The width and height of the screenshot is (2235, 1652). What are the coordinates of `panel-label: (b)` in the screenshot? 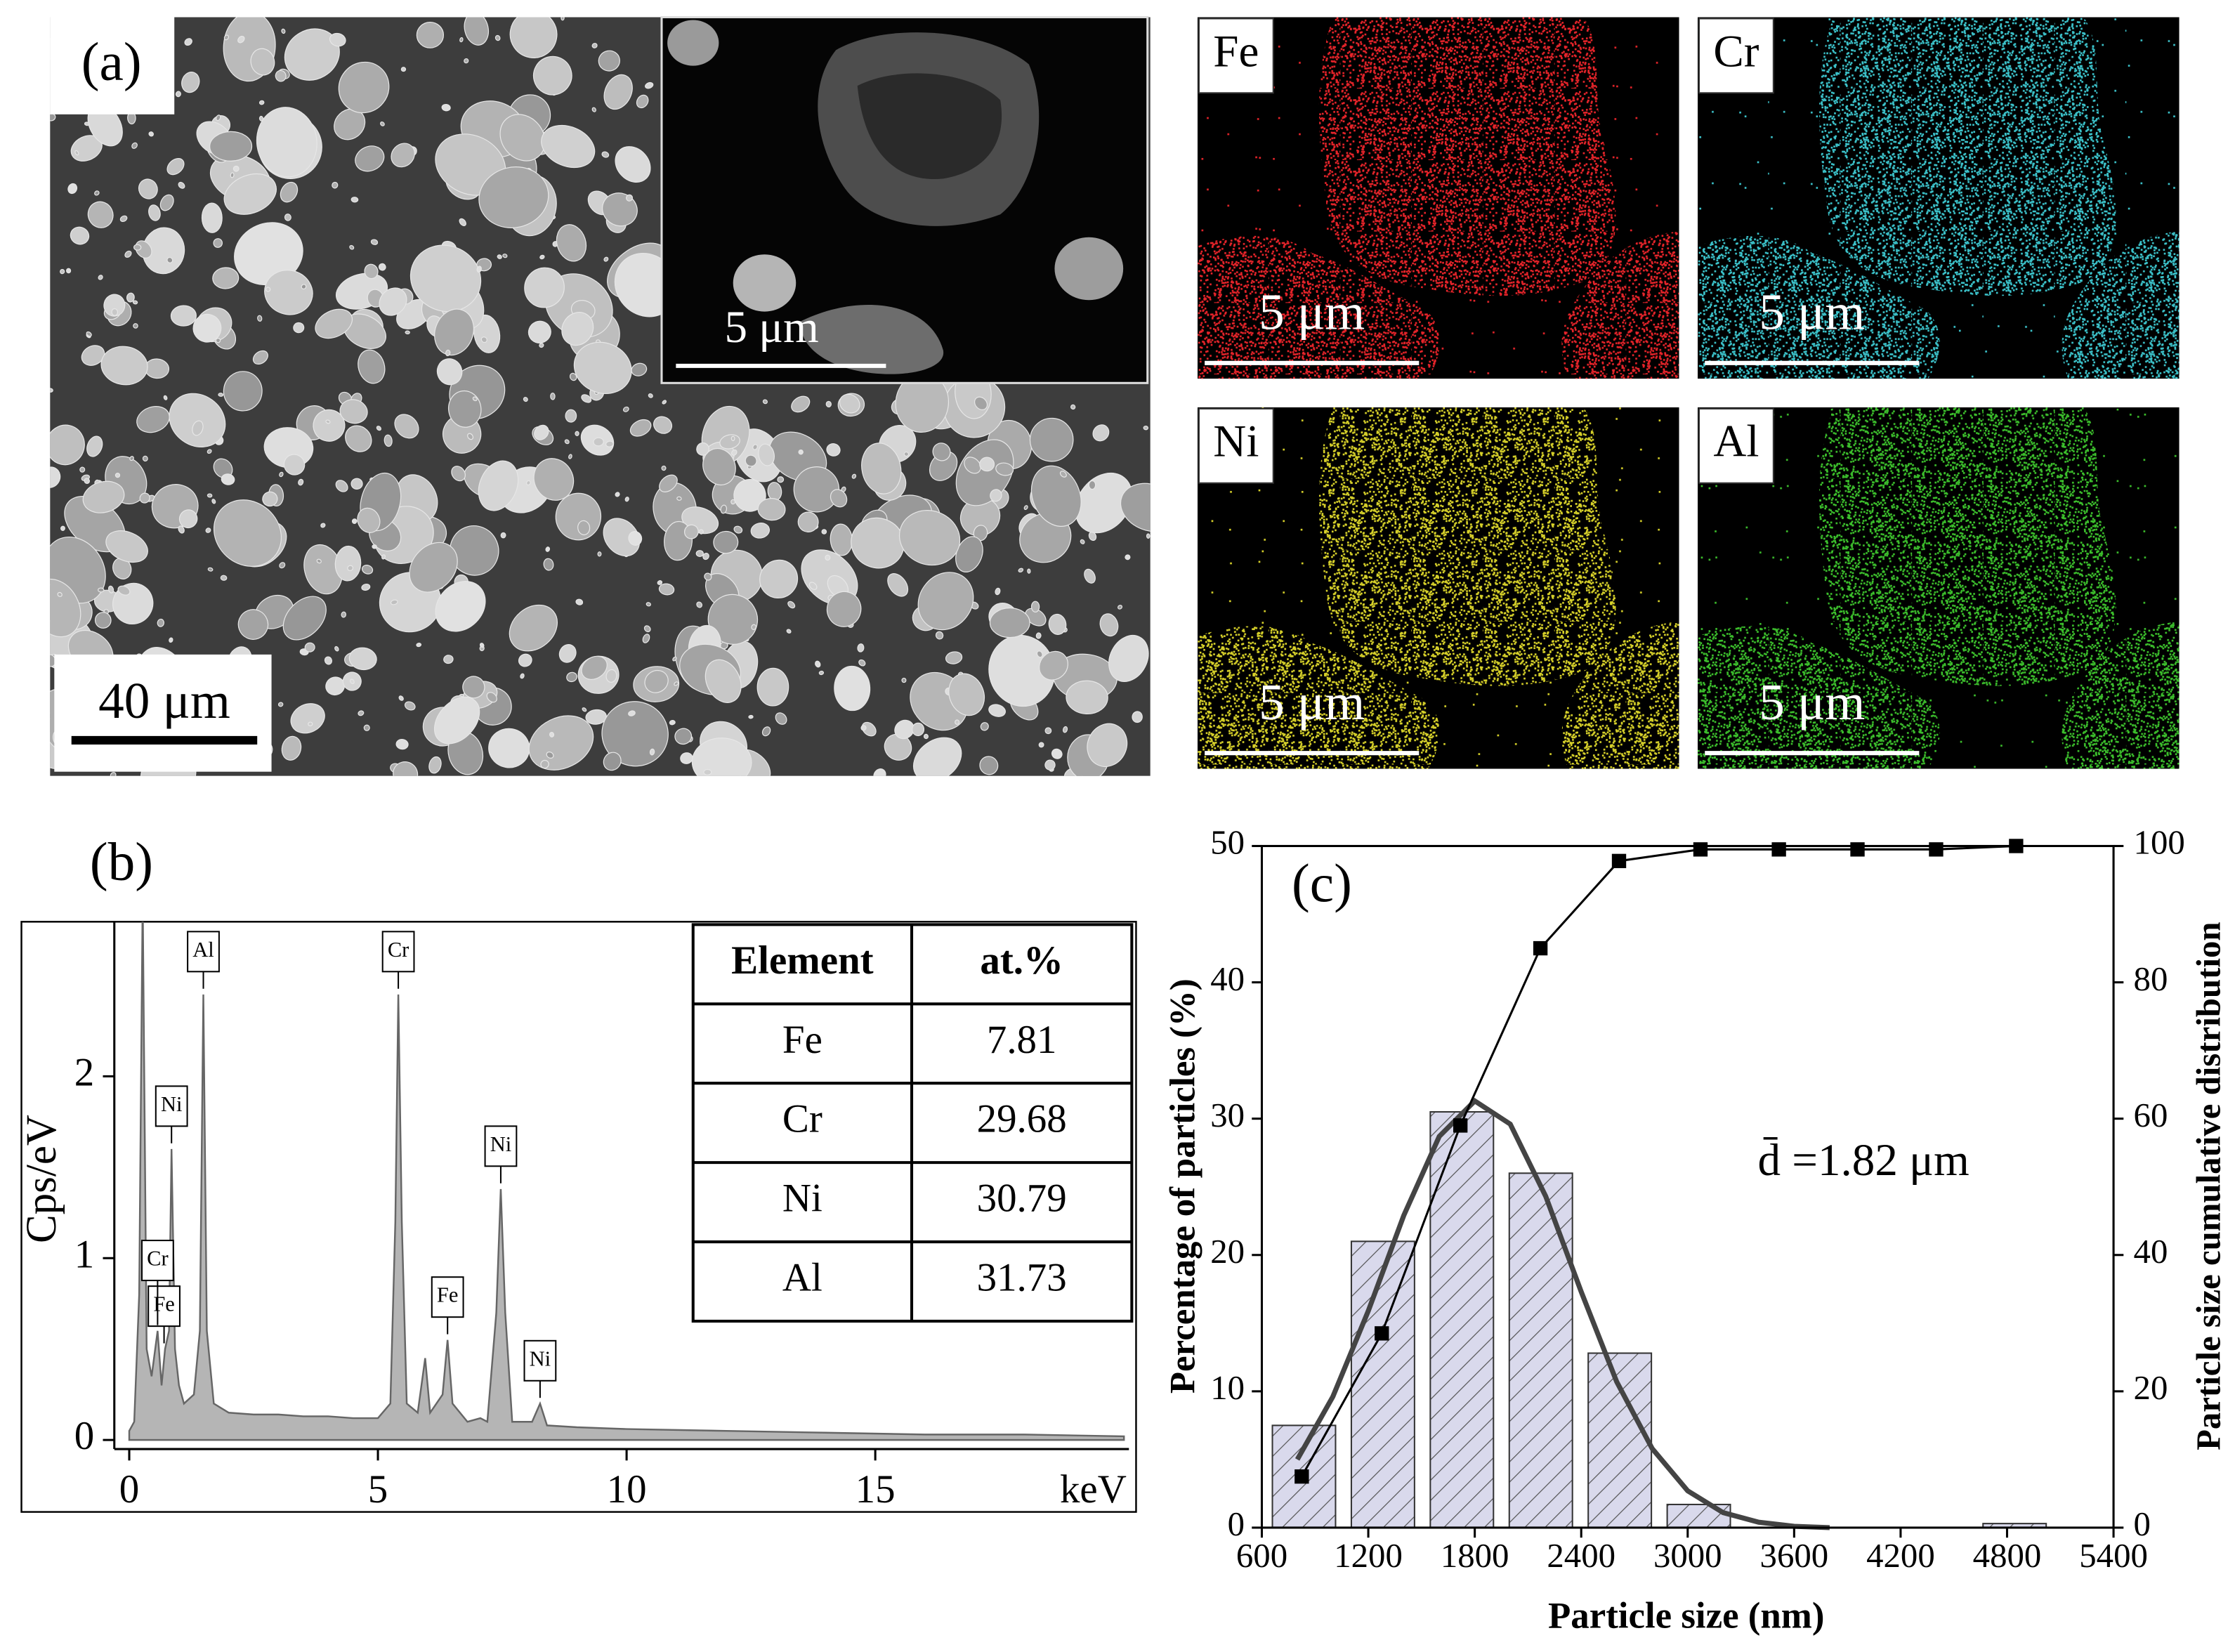 It's located at (121, 862).